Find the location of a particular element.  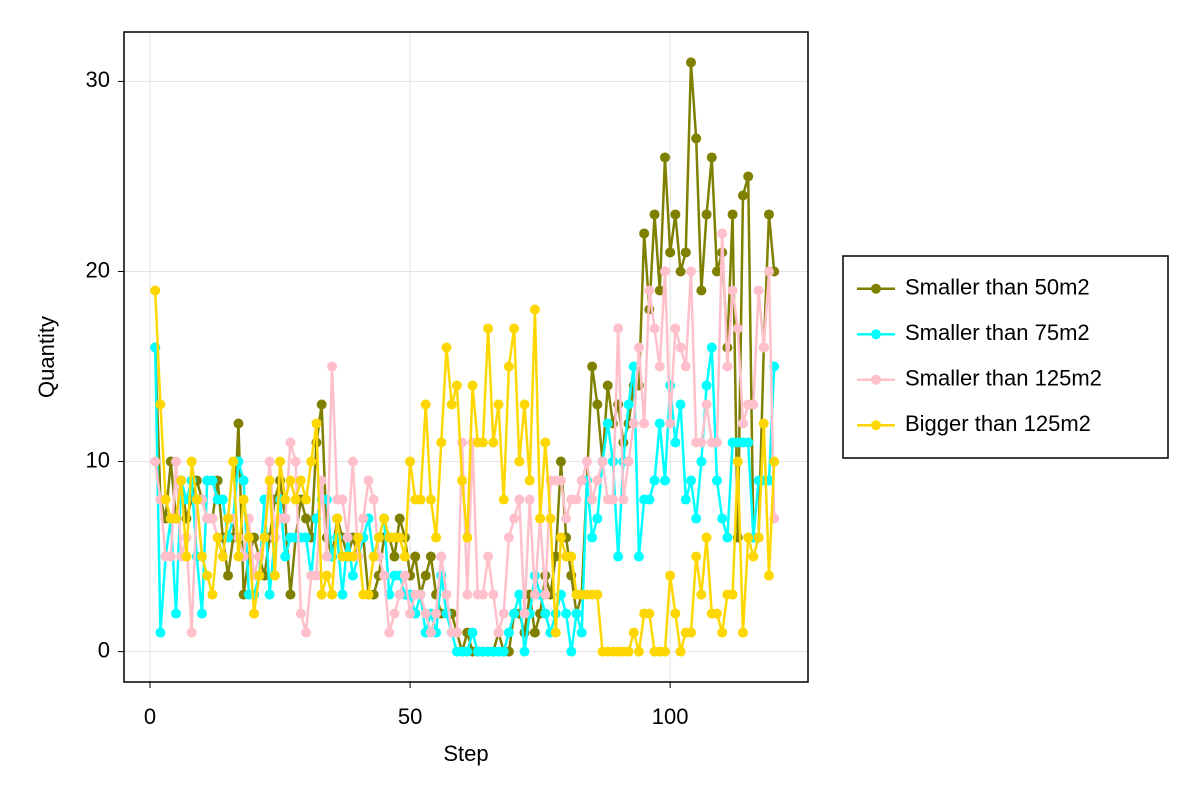

x-tick-label: 0 is located at coordinates (150, 716).